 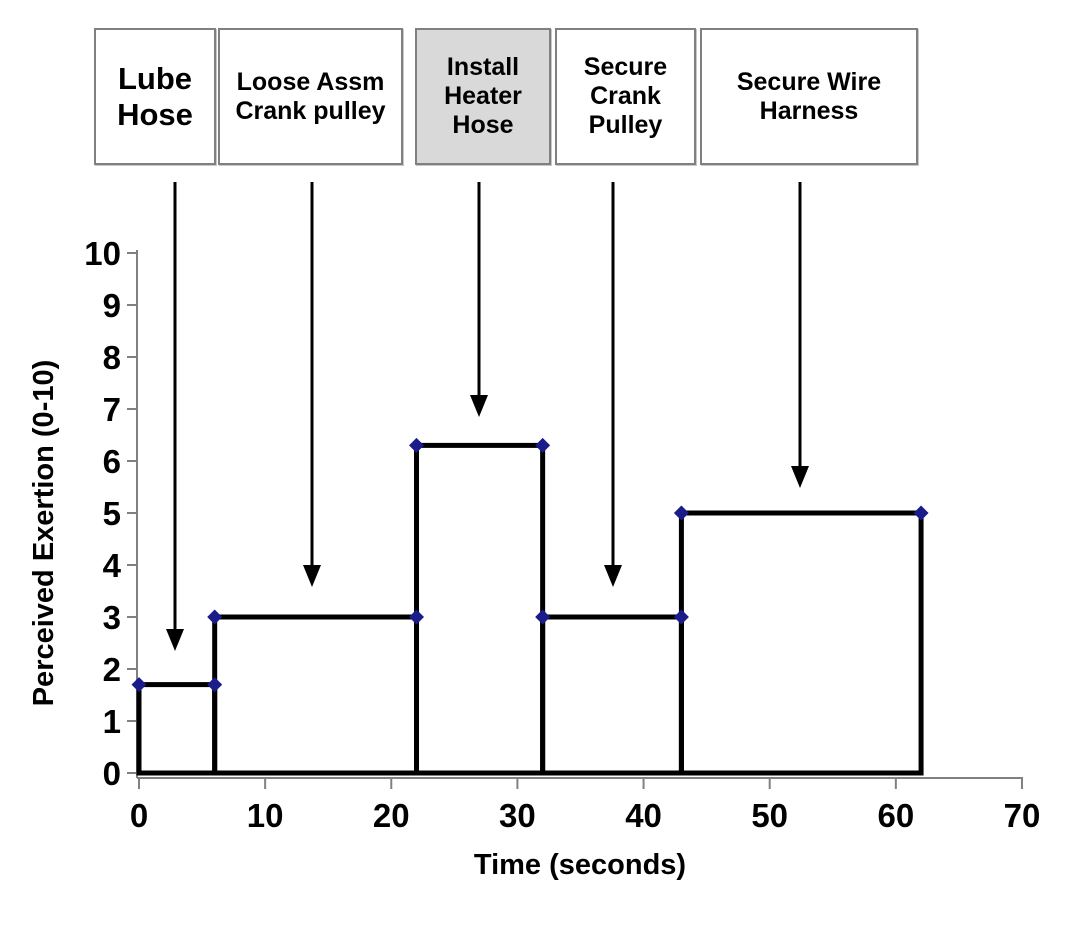 I want to click on x-tick-label: 30, so click(x=517, y=815).